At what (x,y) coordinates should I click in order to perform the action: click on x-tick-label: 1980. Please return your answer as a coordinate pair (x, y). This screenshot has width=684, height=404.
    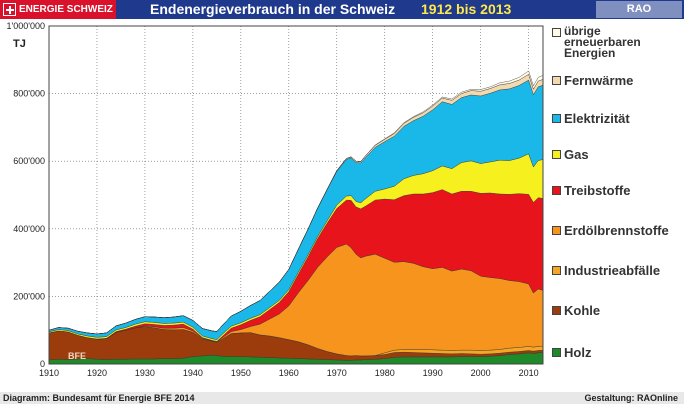
    Looking at the image, I should click on (385, 373).